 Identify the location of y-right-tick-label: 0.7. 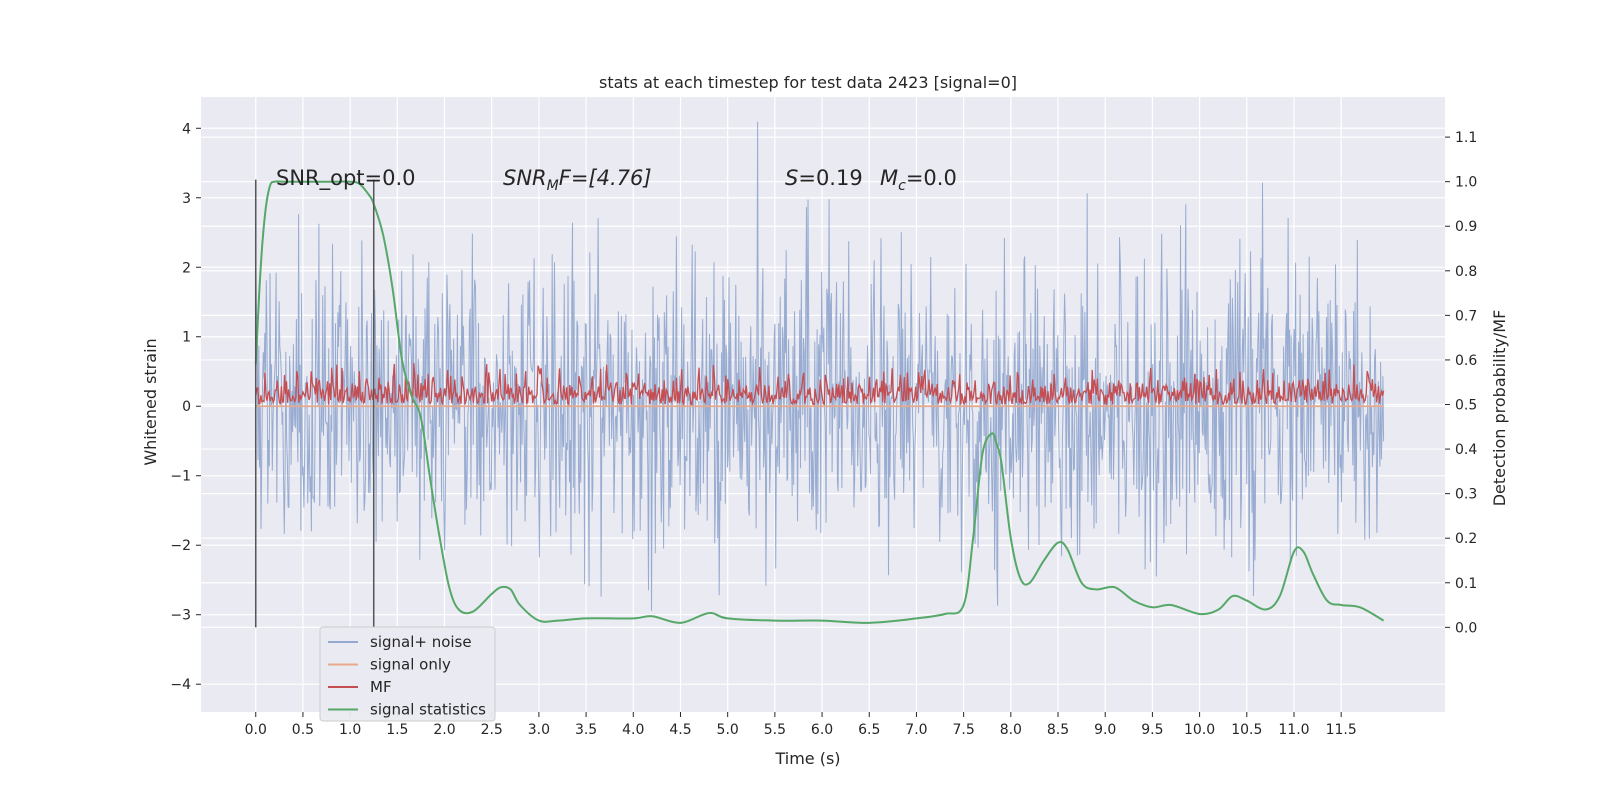
(1466, 316).